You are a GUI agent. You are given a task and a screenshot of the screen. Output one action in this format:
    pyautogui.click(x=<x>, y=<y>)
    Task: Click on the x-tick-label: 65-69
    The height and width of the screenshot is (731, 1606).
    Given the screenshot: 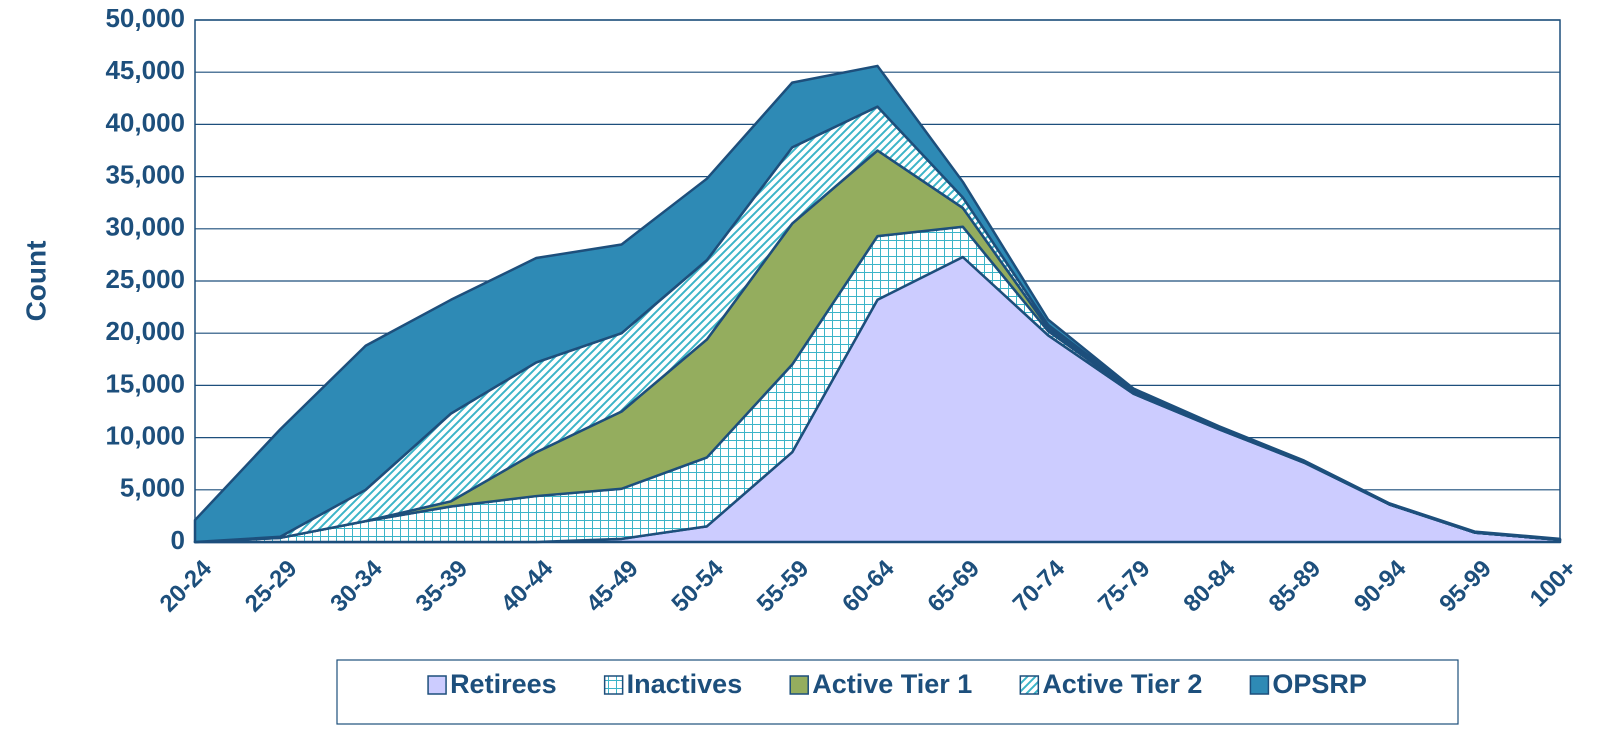 What is the action you would take?
    pyautogui.click(x=953, y=586)
    